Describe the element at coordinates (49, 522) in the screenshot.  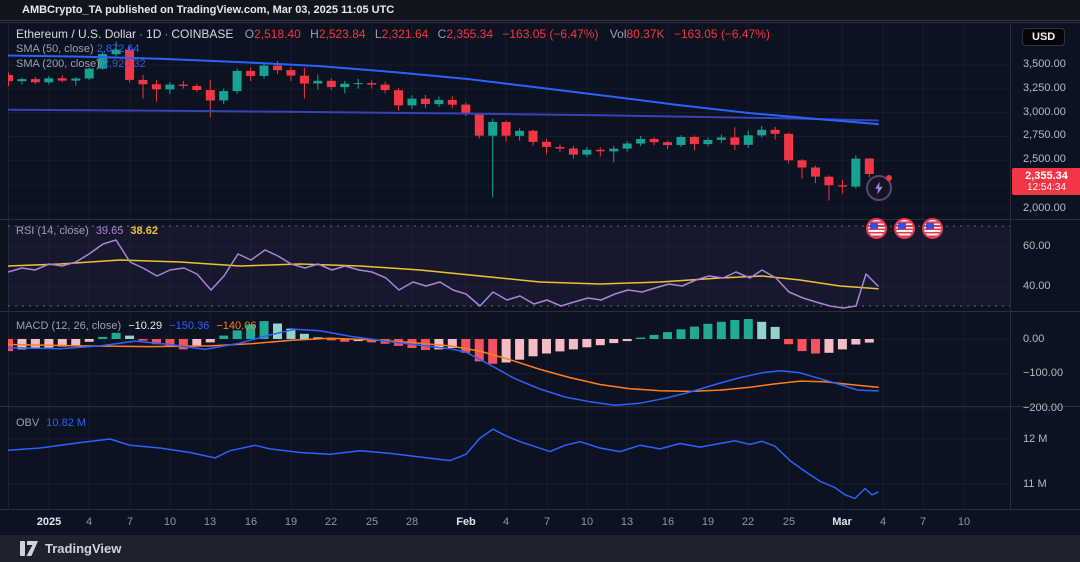
I see `time-label: 2025` at that location.